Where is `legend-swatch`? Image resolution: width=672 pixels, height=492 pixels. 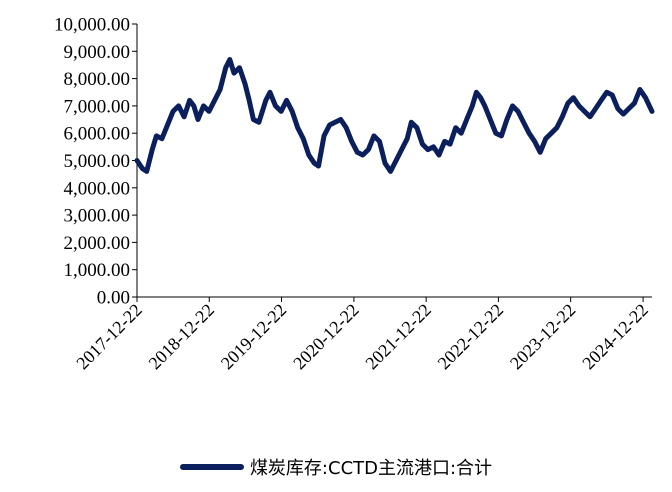 legend-swatch is located at coordinates (211, 467).